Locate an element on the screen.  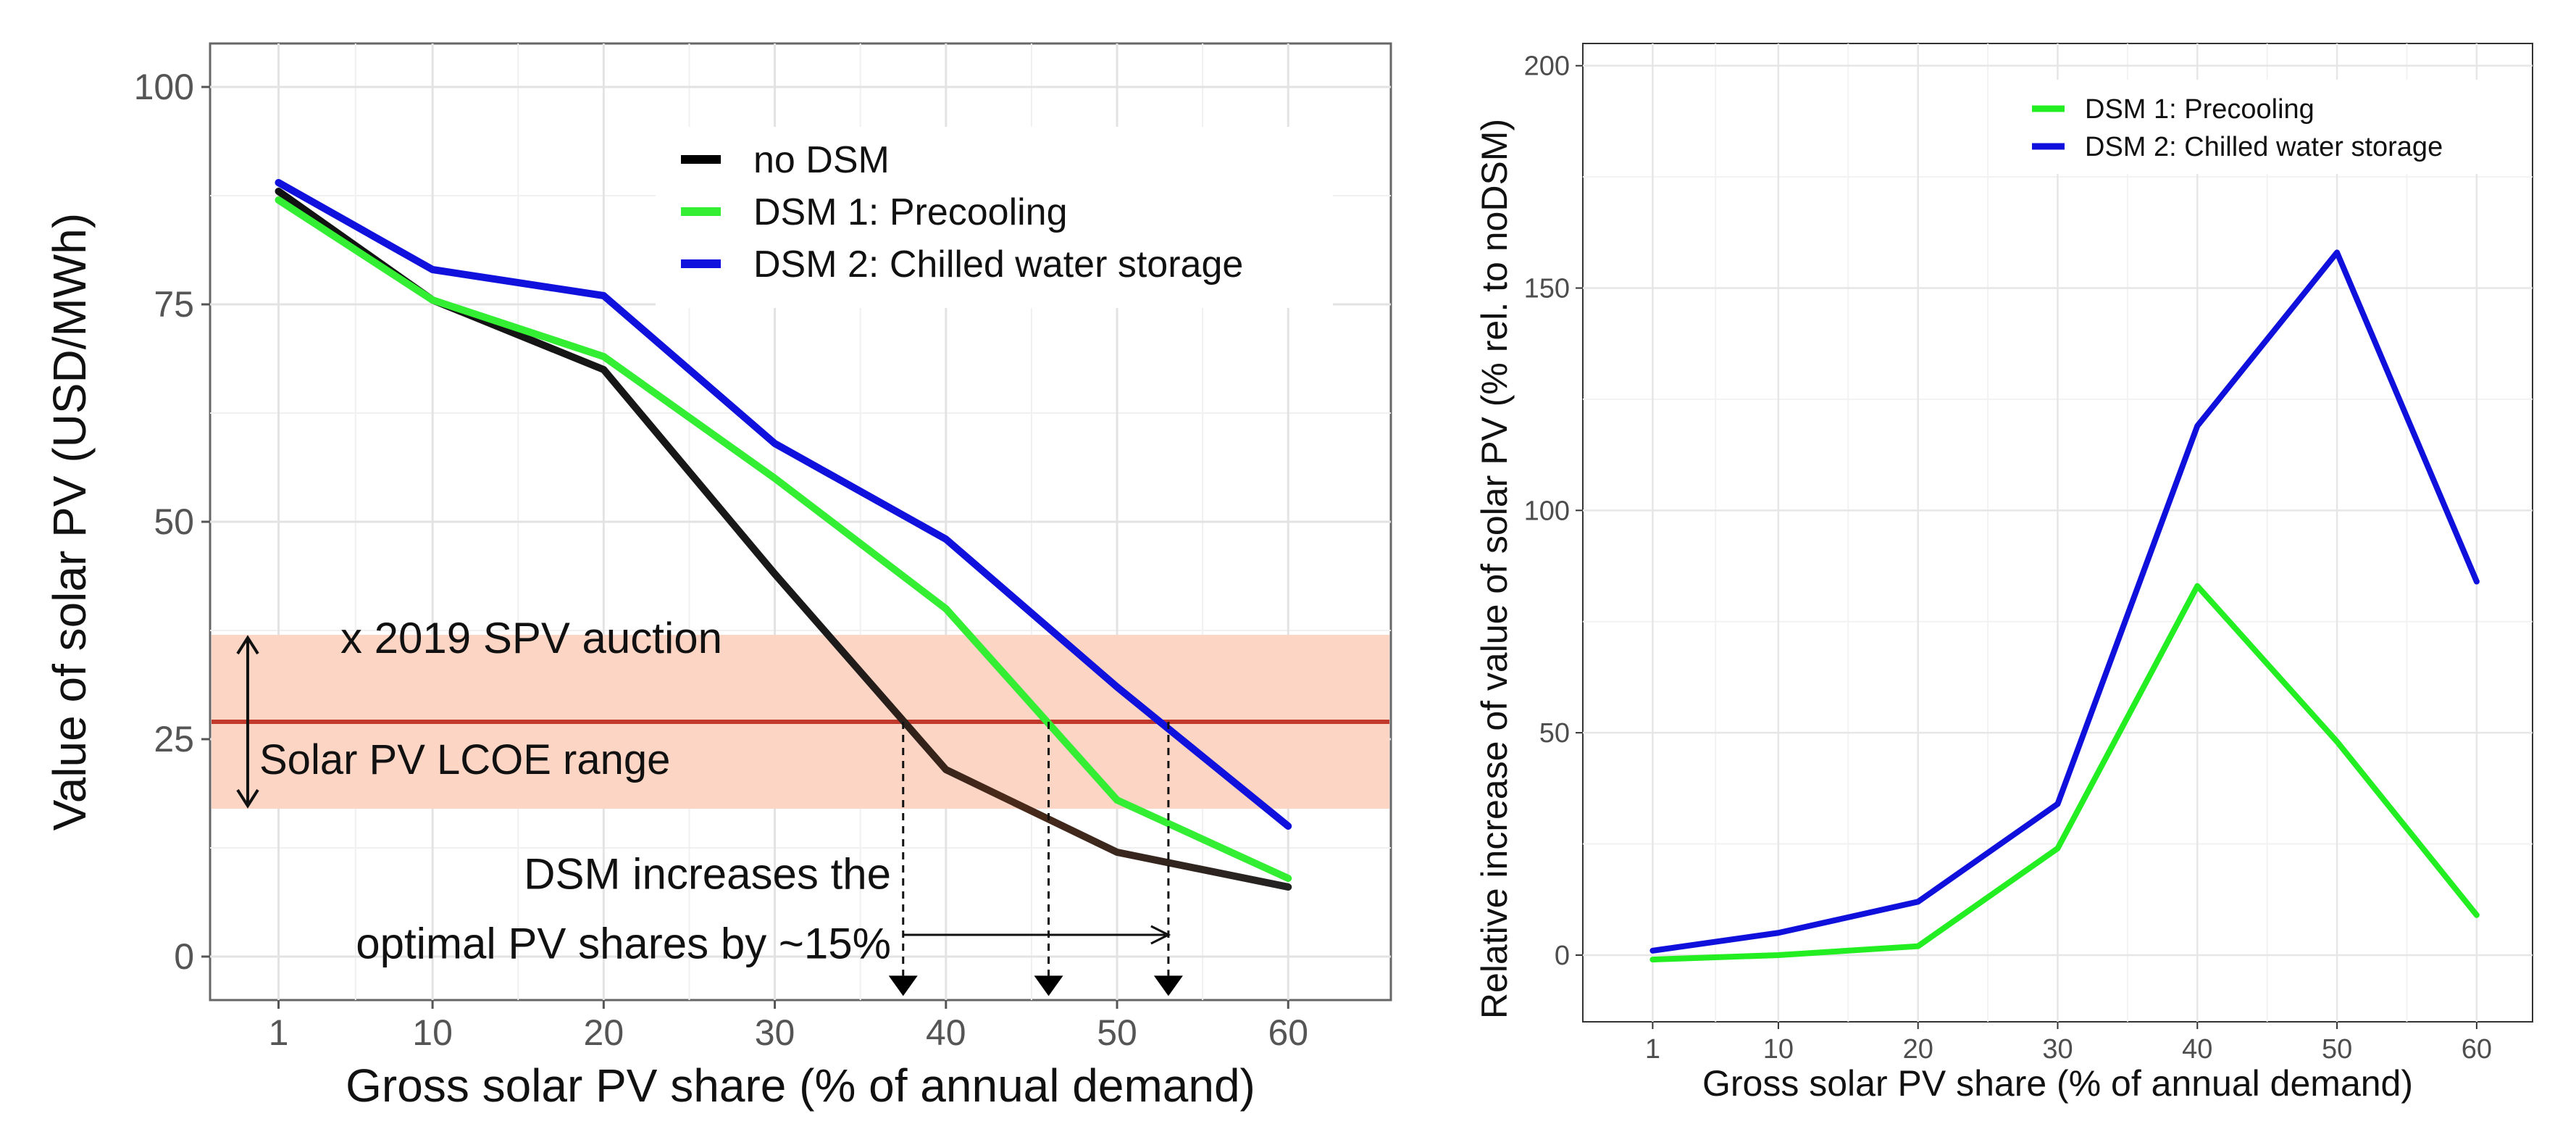
left-x-tick-label: 10 is located at coordinates (433, 1032).